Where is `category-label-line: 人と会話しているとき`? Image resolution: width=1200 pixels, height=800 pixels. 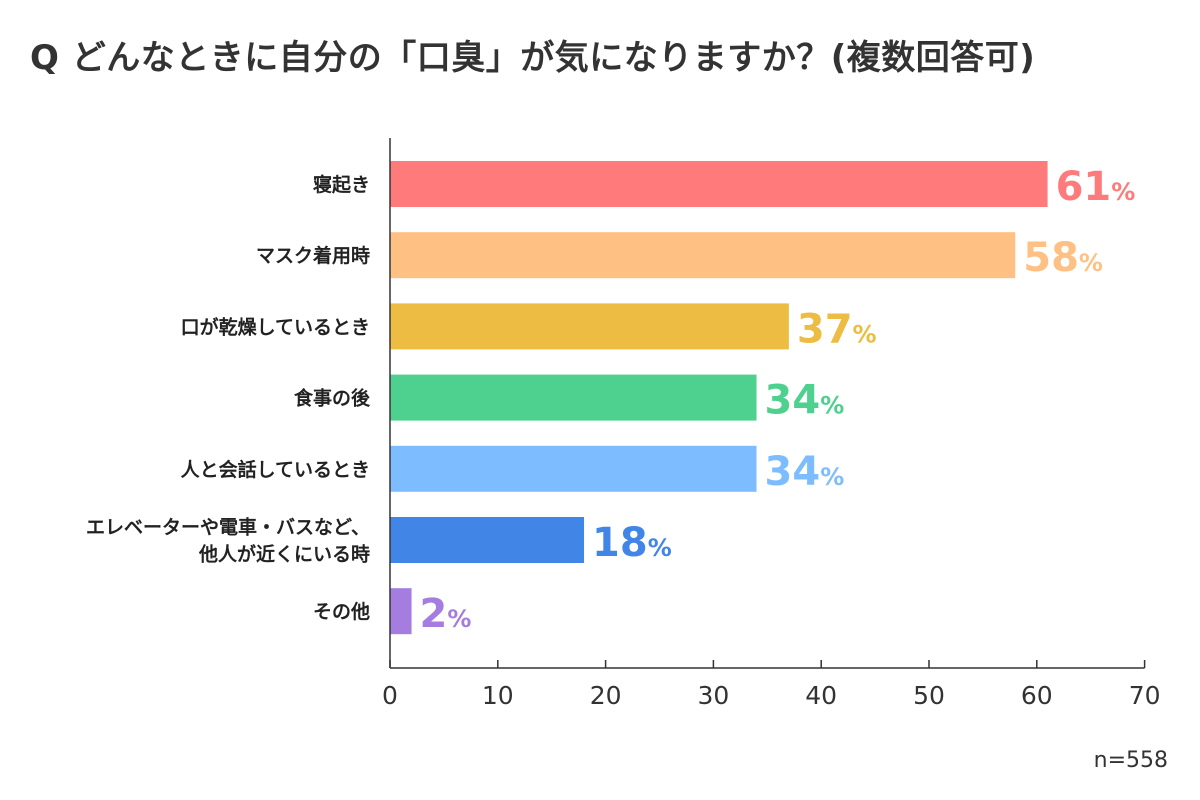
category-label-line: 人と会話しているとき is located at coordinates (275, 469).